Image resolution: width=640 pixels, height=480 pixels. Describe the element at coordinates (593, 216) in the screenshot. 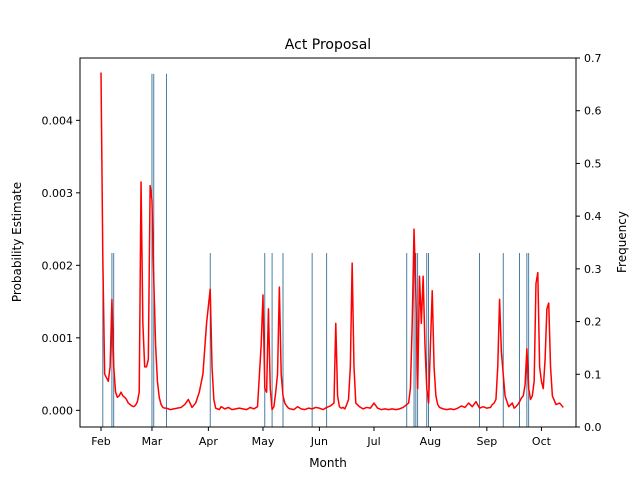

I see `y2-tick-label: 0.4` at that location.